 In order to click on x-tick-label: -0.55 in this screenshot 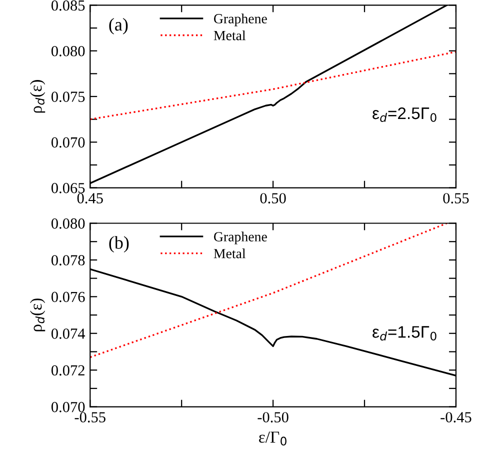, I will do `click(90, 417)`.